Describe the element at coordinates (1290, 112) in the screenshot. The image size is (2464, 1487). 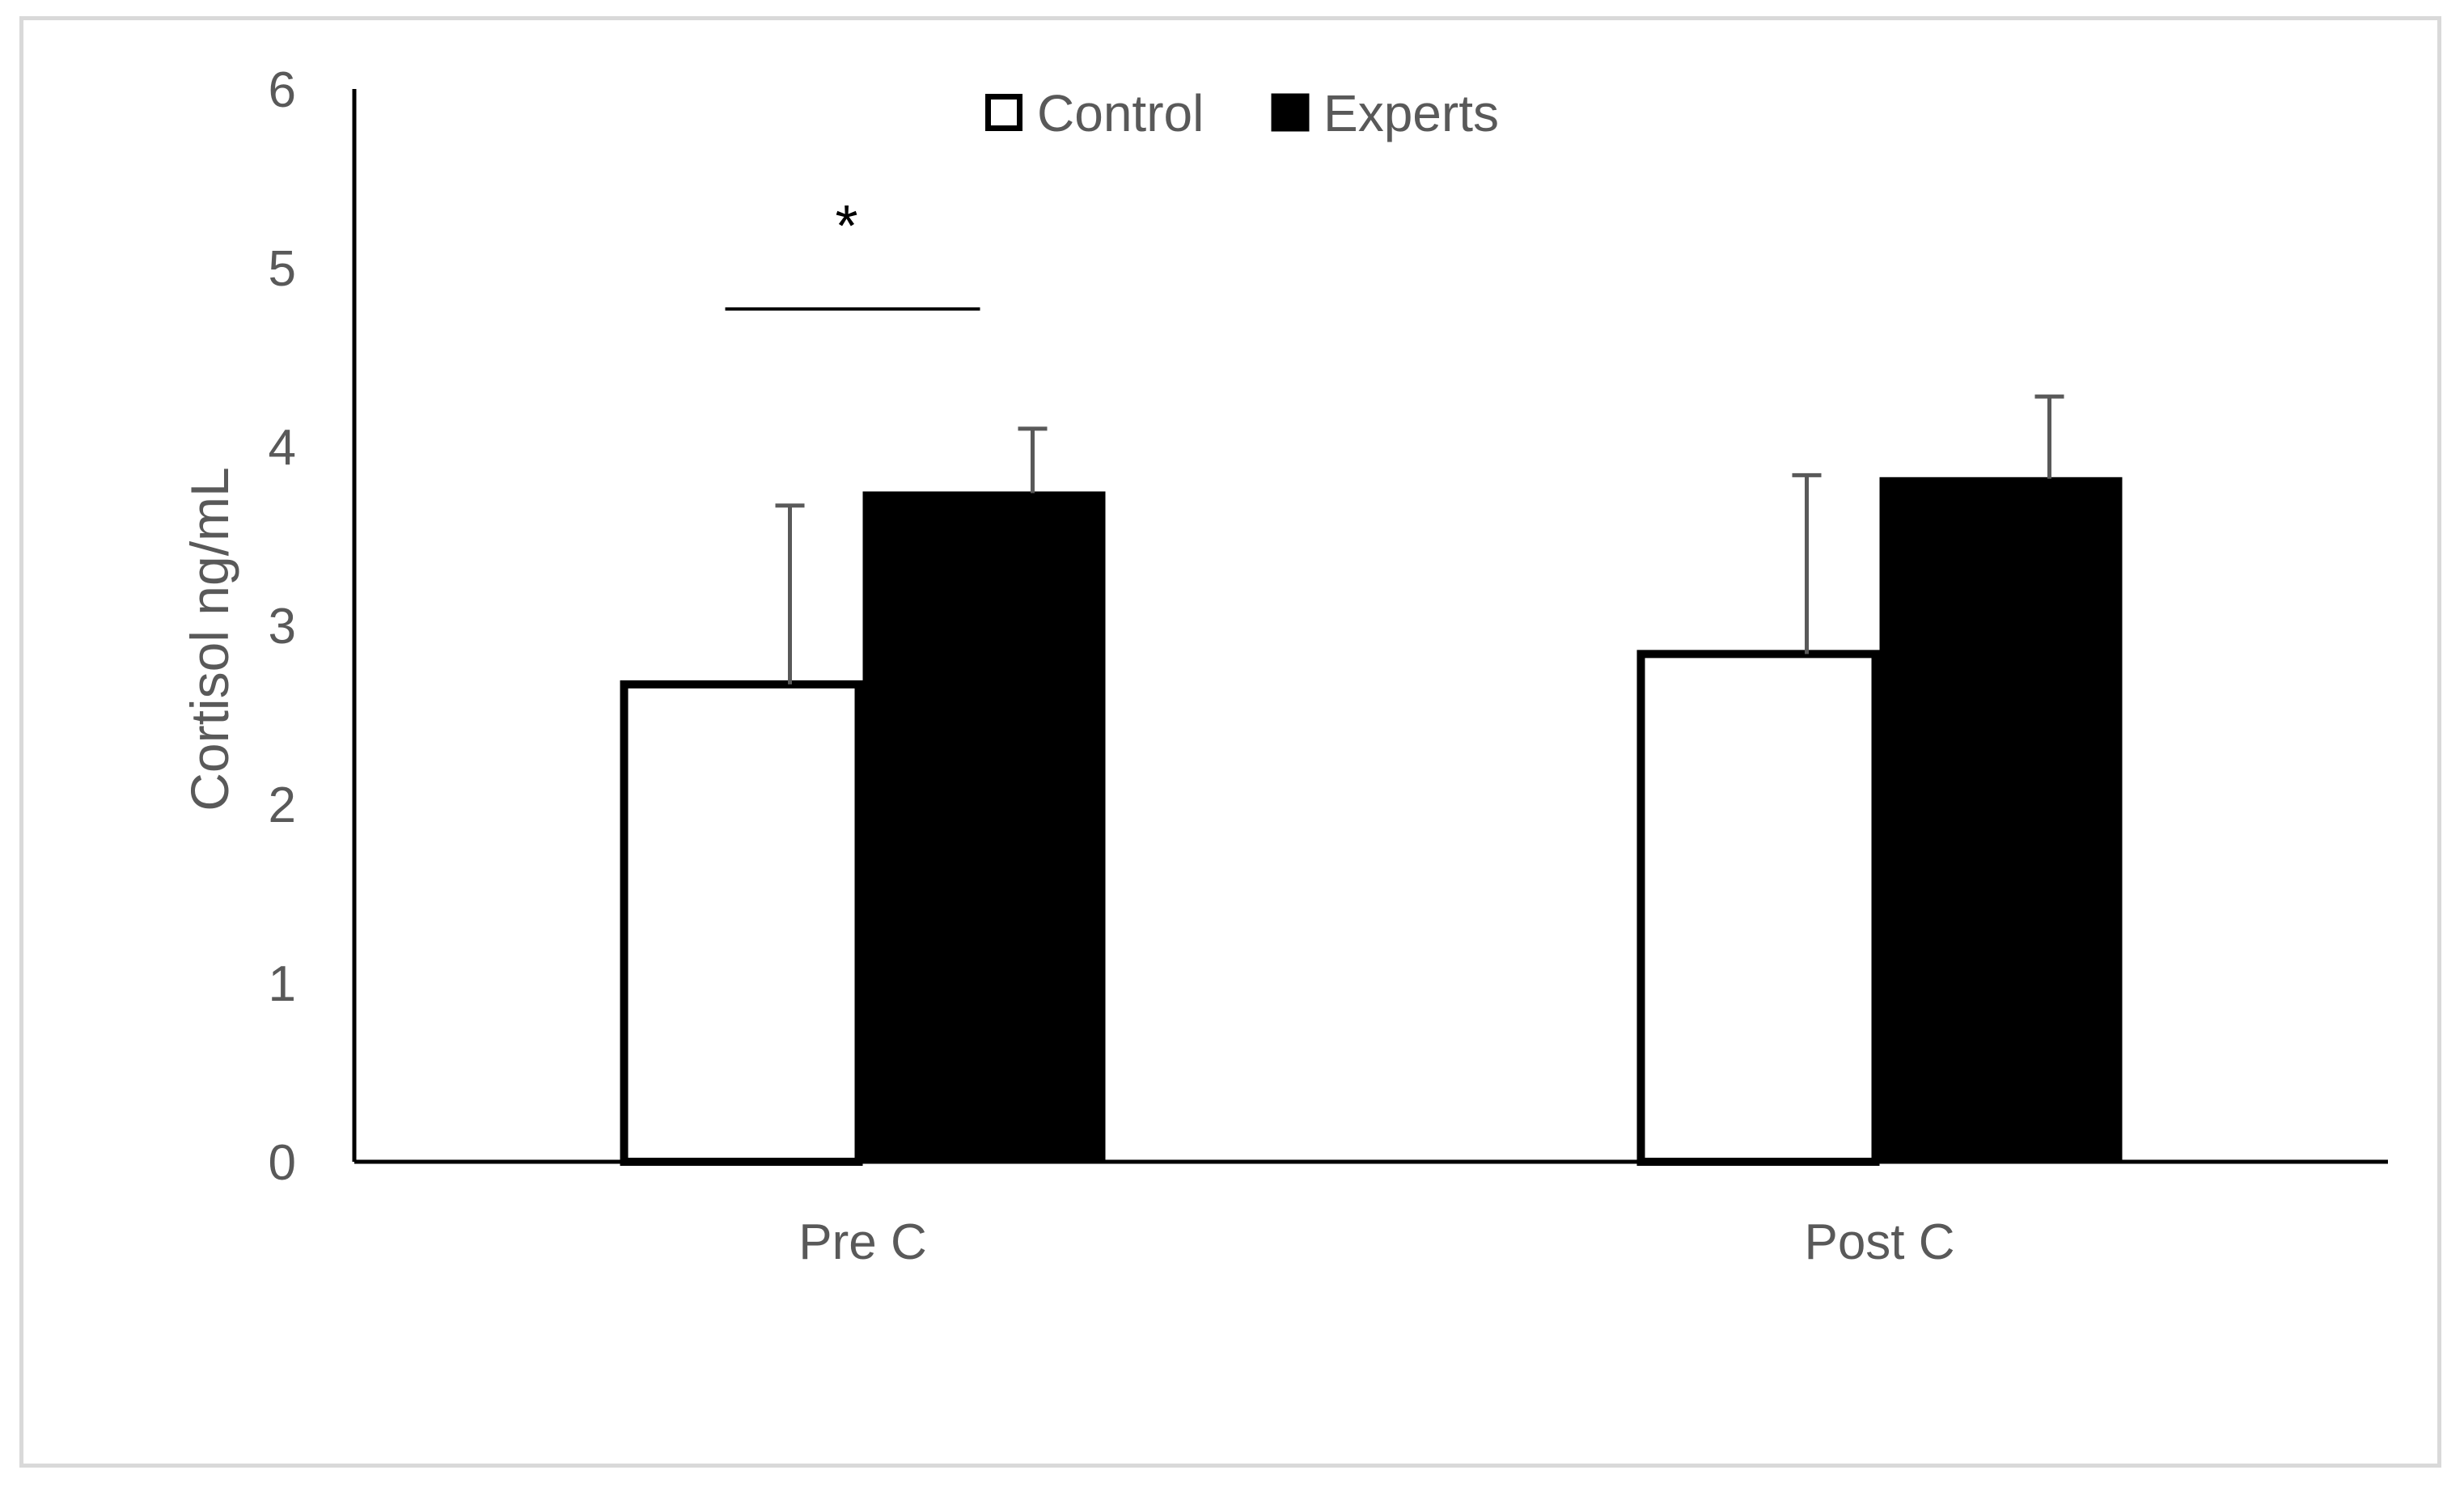
I see `legend-swatch-experts` at that location.